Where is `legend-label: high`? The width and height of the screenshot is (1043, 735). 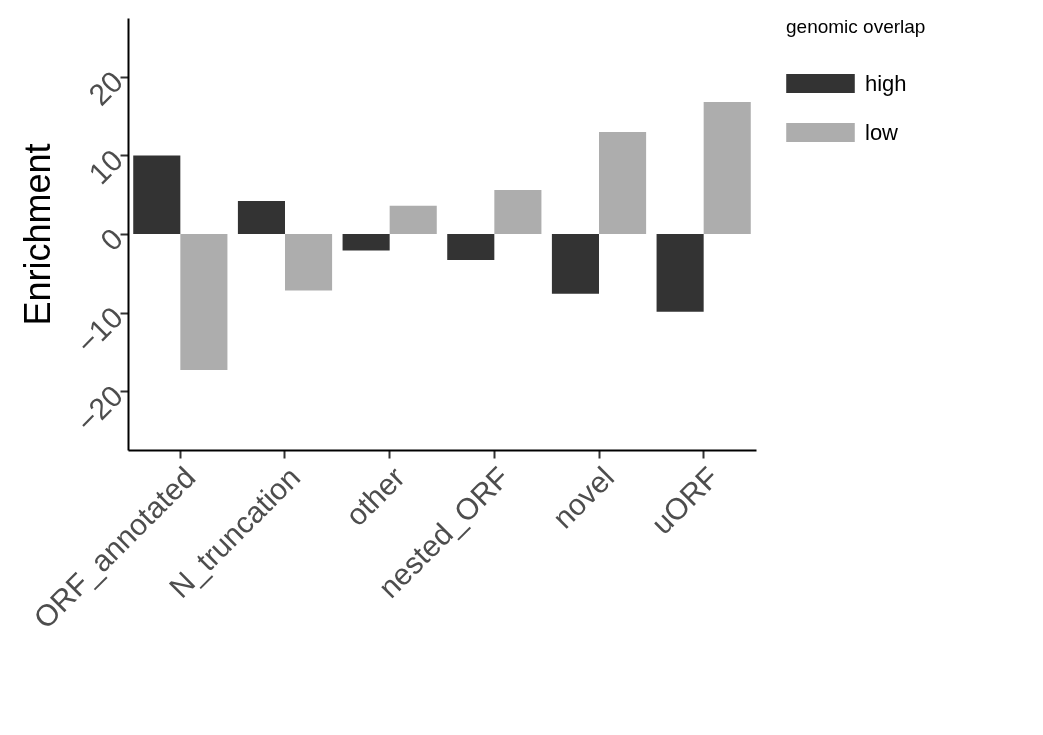 legend-label: high is located at coordinates (886, 83).